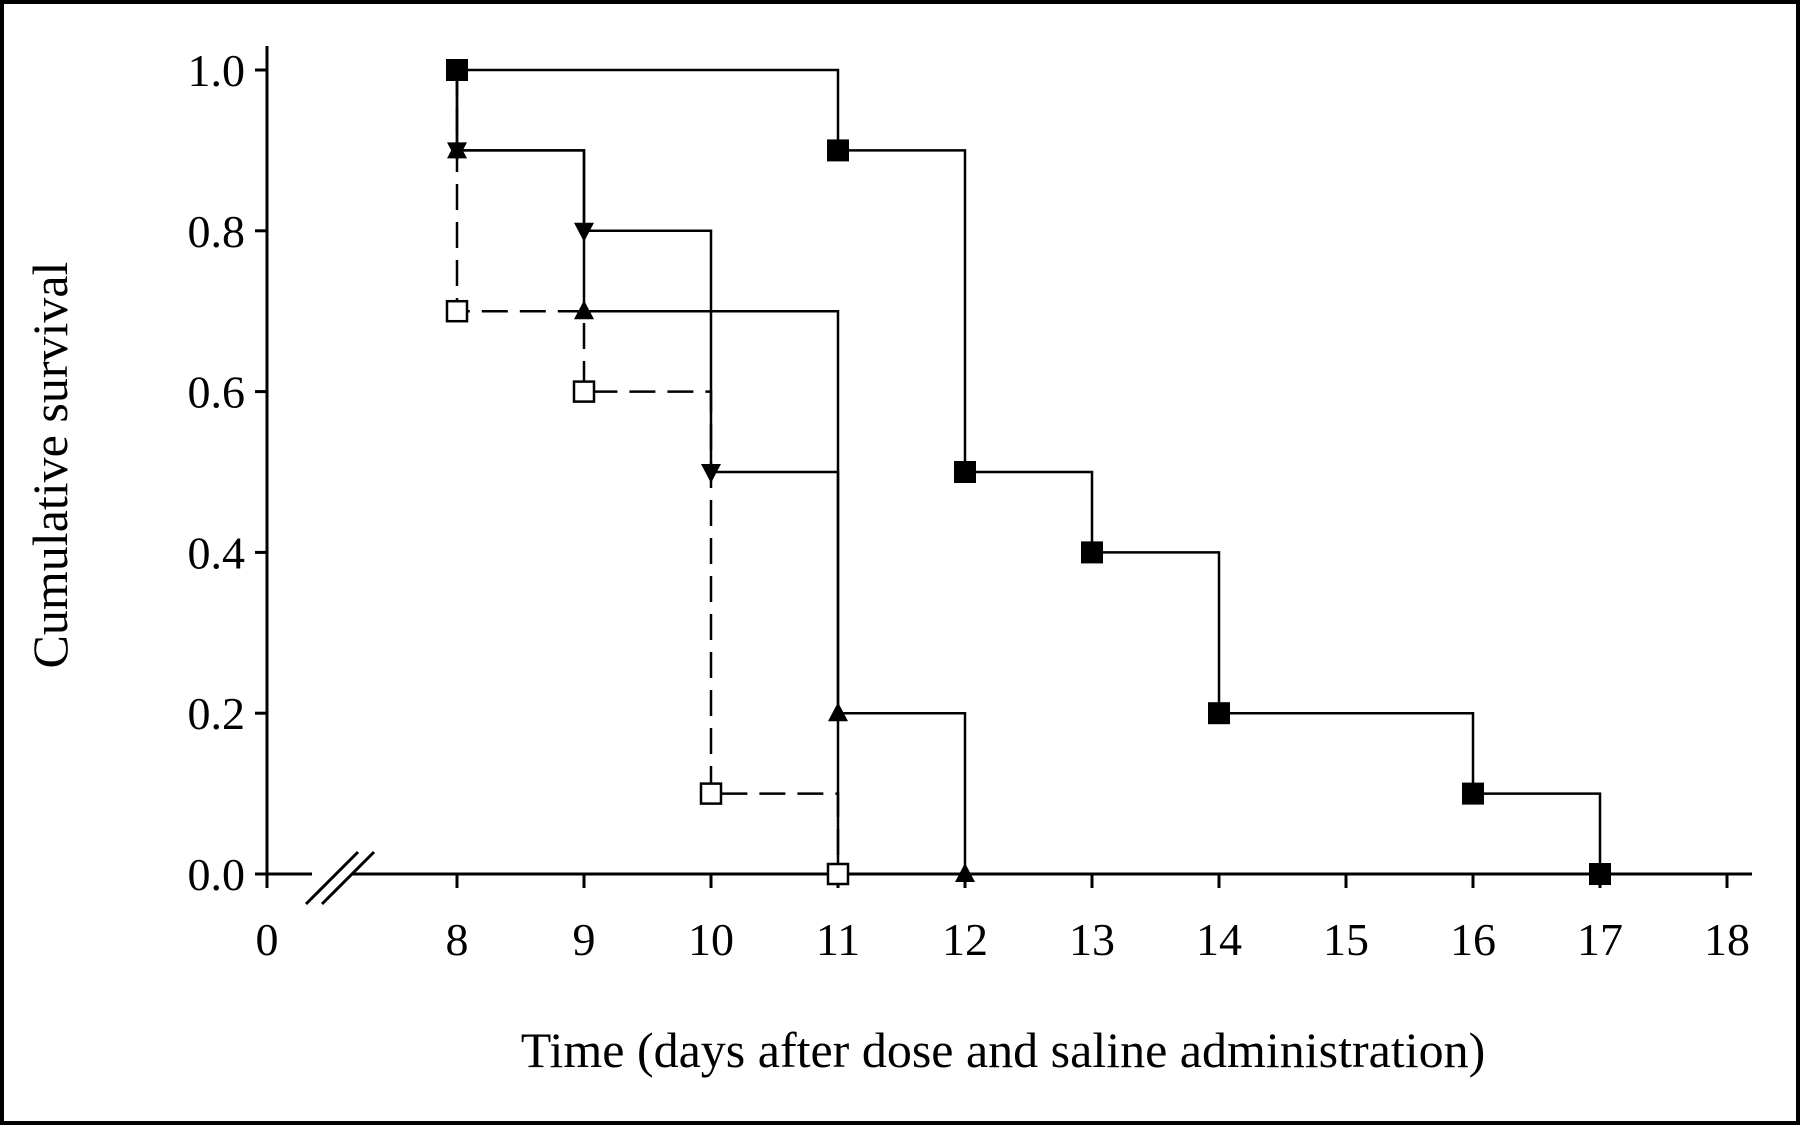 The width and height of the screenshot is (1800, 1130). I want to click on x-tick-label: 9, so click(584, 939).